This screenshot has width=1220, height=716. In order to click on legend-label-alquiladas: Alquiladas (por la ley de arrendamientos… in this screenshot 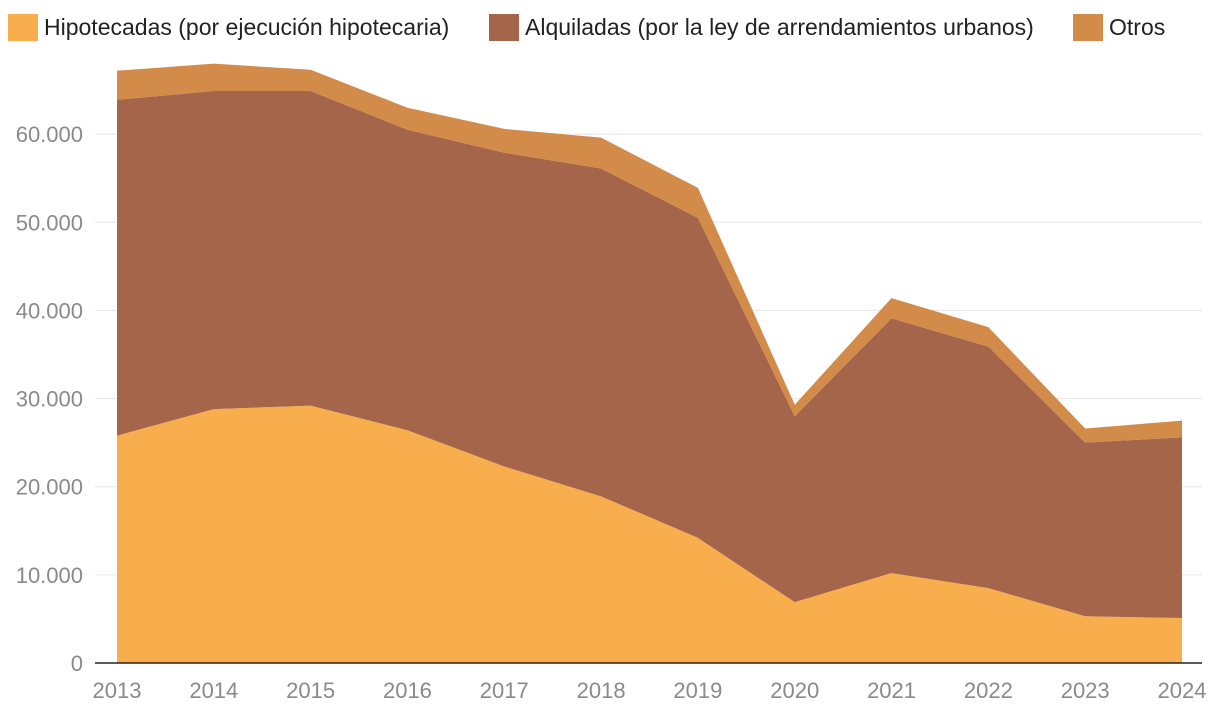, I will do `click(779, 27)`.